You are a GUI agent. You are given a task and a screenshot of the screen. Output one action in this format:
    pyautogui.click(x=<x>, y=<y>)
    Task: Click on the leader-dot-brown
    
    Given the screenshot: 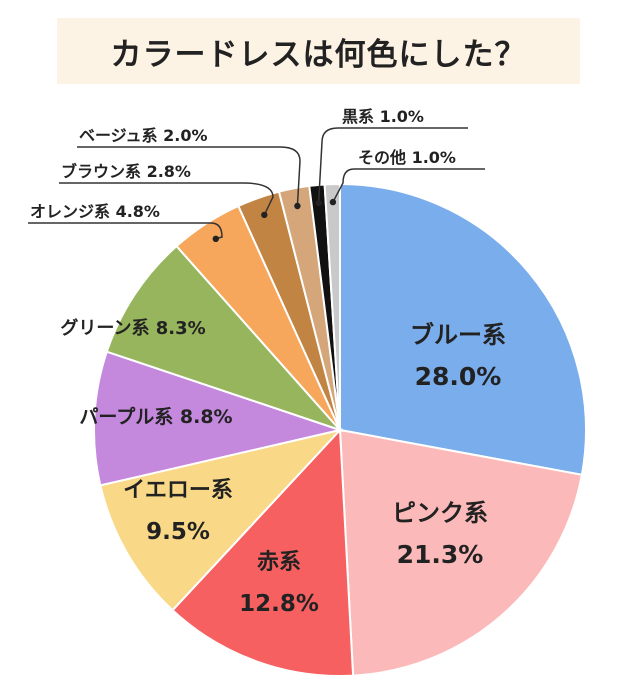 What is the action you would take?
    pyautogui.click(x=264, y=215)
    